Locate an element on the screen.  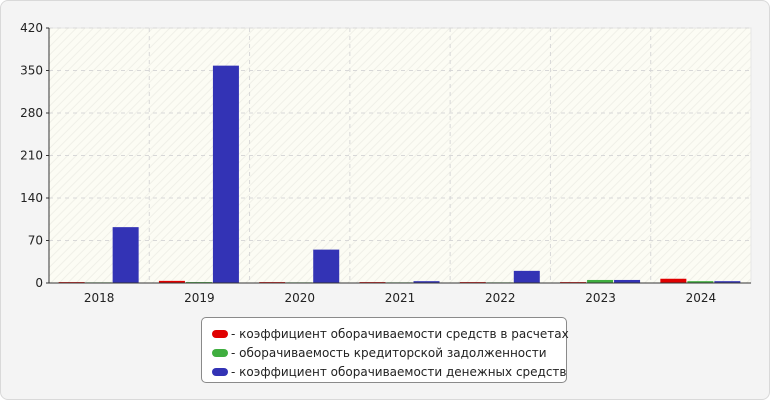
y-tick-label: 420 is located at coordinates (31, 28).